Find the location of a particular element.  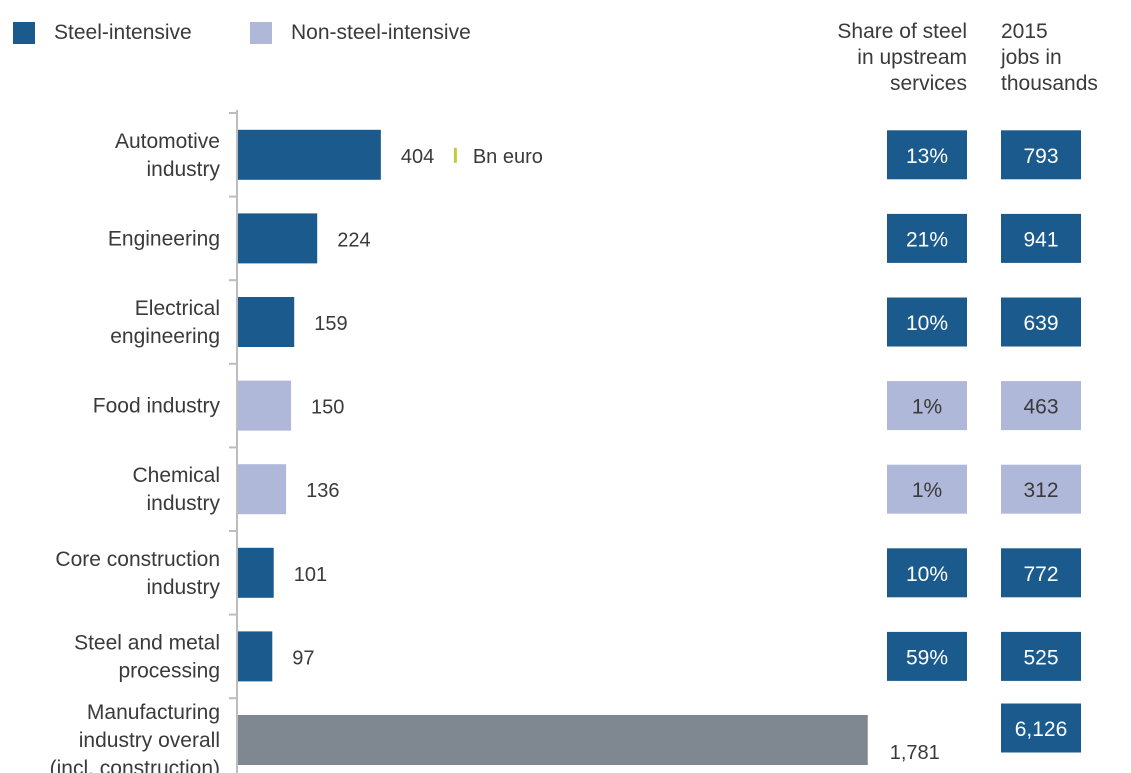

jobs-box-food-industry is located at coordinates (1041, 406).